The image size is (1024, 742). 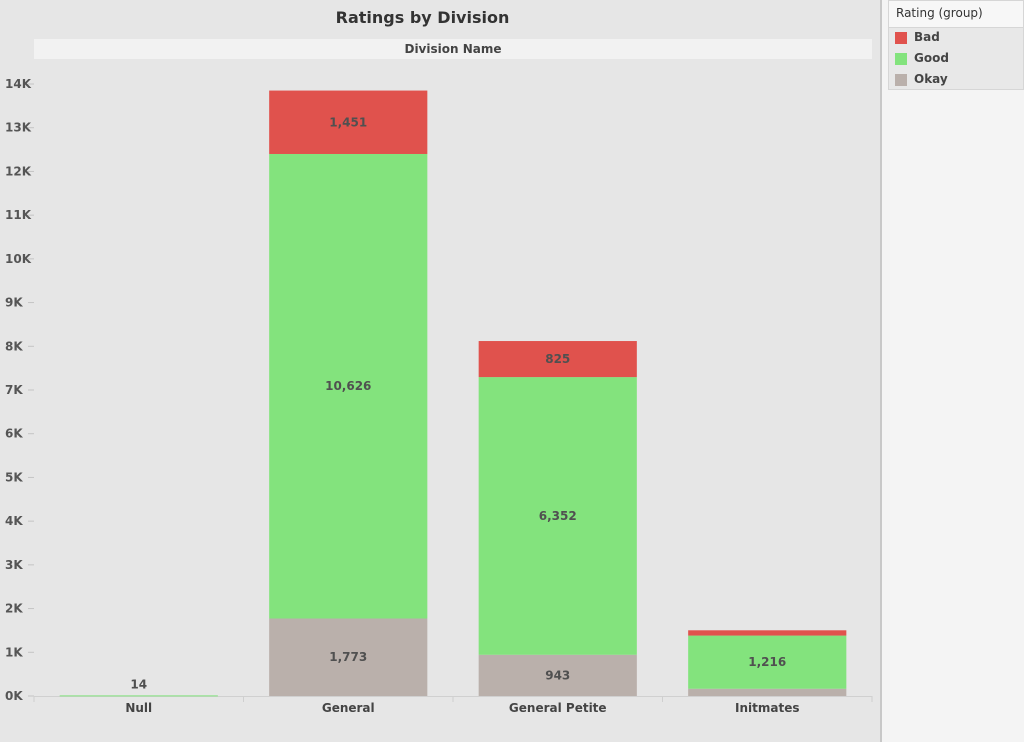 I want to click on bar-null-good, so click(x=138, y=696).